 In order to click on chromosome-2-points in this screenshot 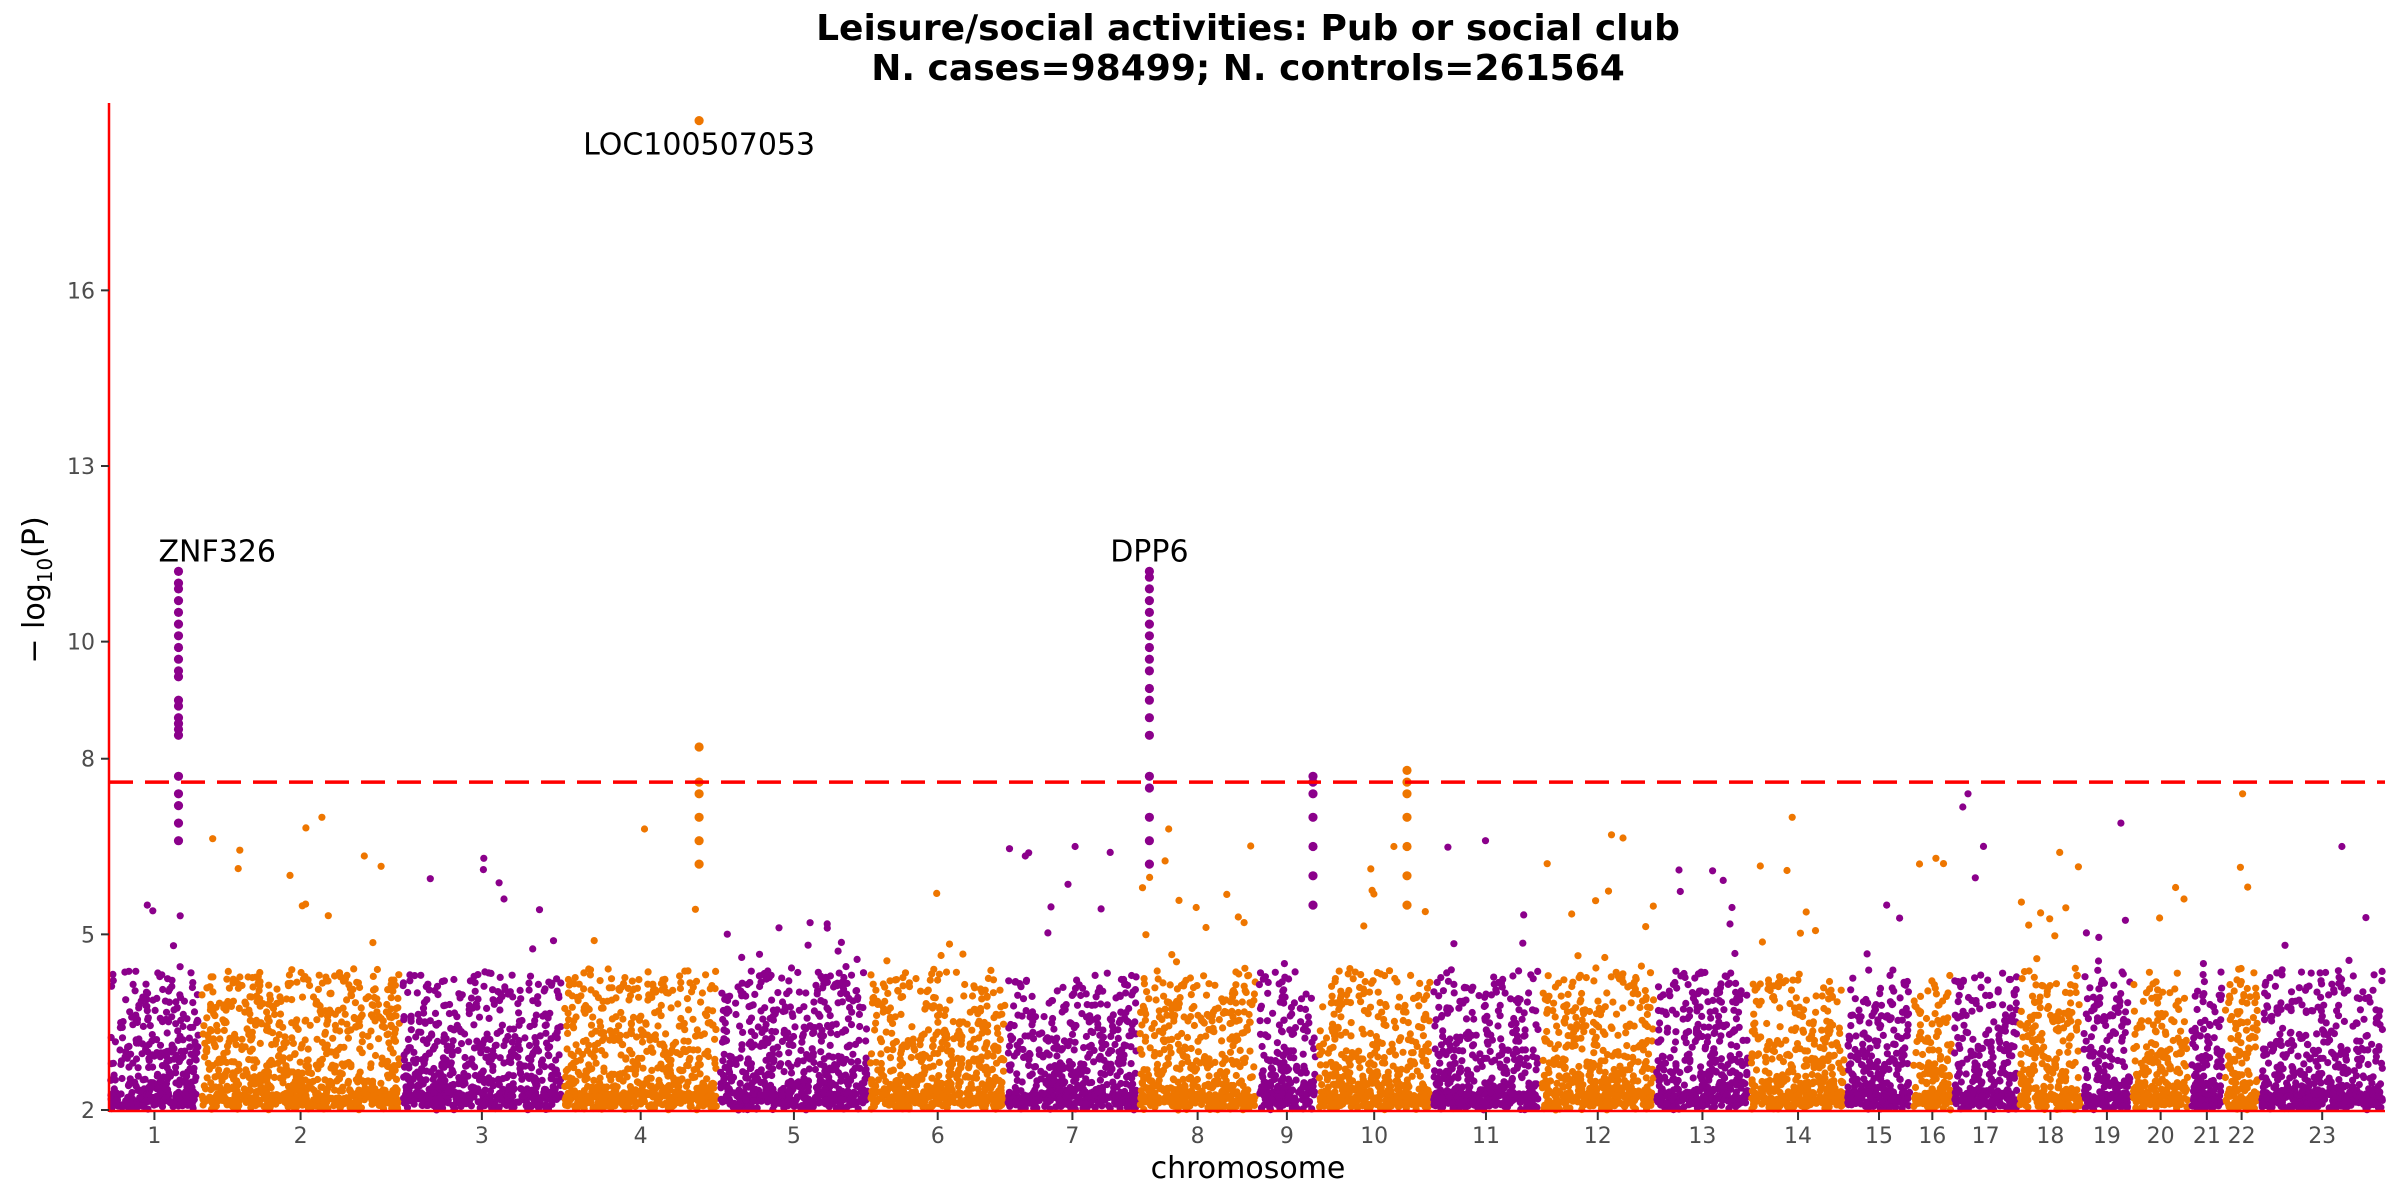, I will do `click(300, 963)`.